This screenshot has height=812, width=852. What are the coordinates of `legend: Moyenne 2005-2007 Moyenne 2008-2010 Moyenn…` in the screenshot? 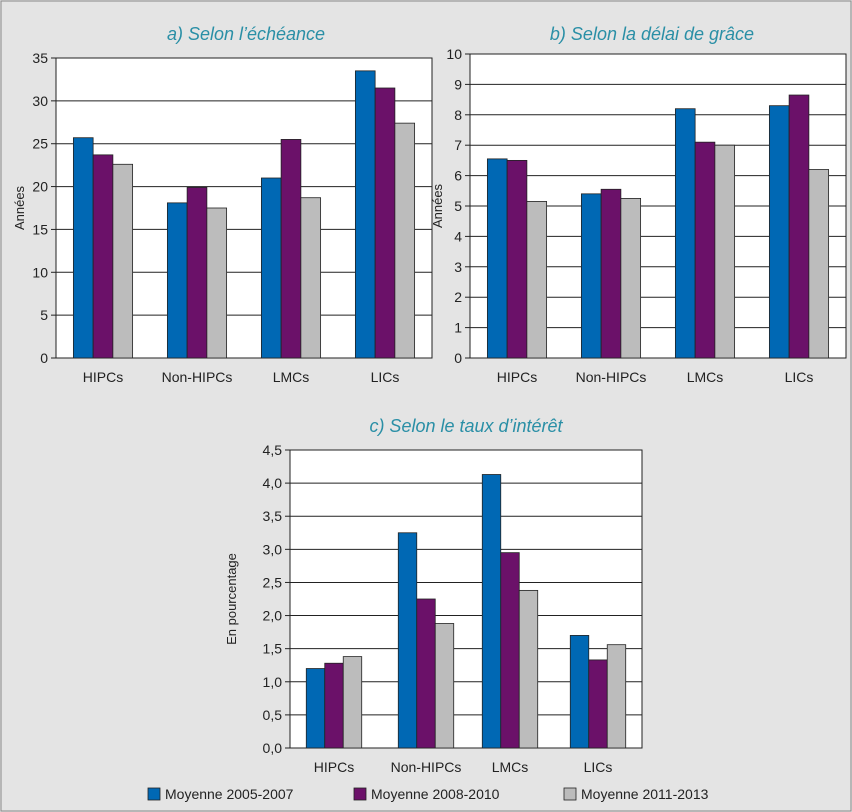 It's located at (428, 794).